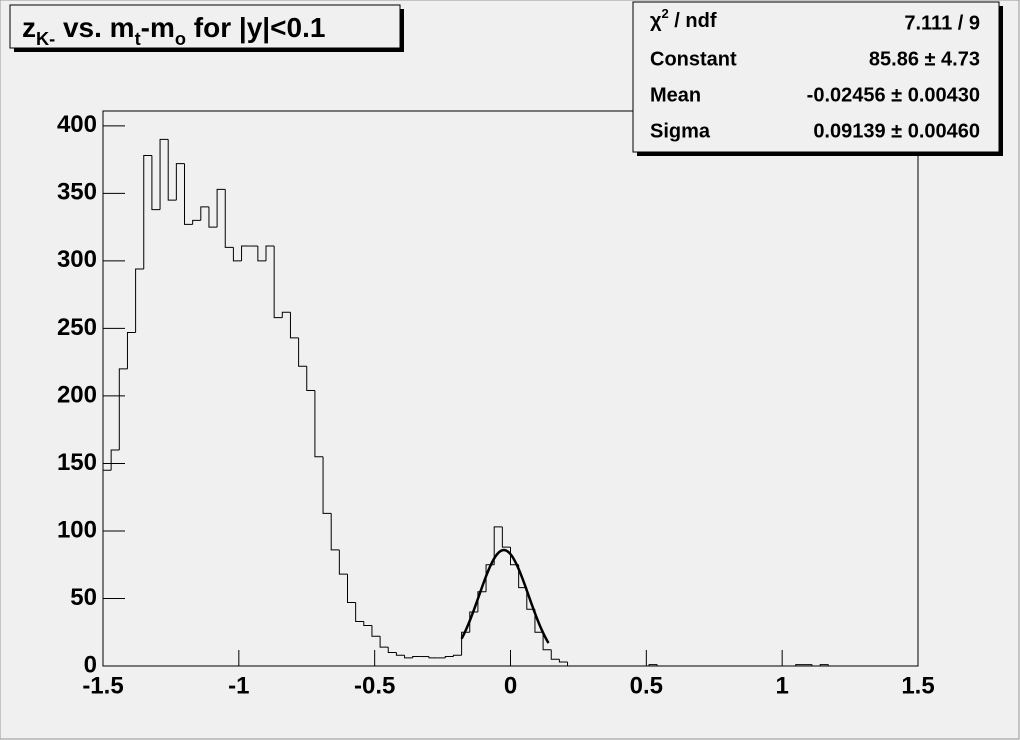 The width and height of the screenshot is (1020, 740). Describe the element at coordinates (77, 327) in the screenshot. I see `y-tick-label: 250` at that location.